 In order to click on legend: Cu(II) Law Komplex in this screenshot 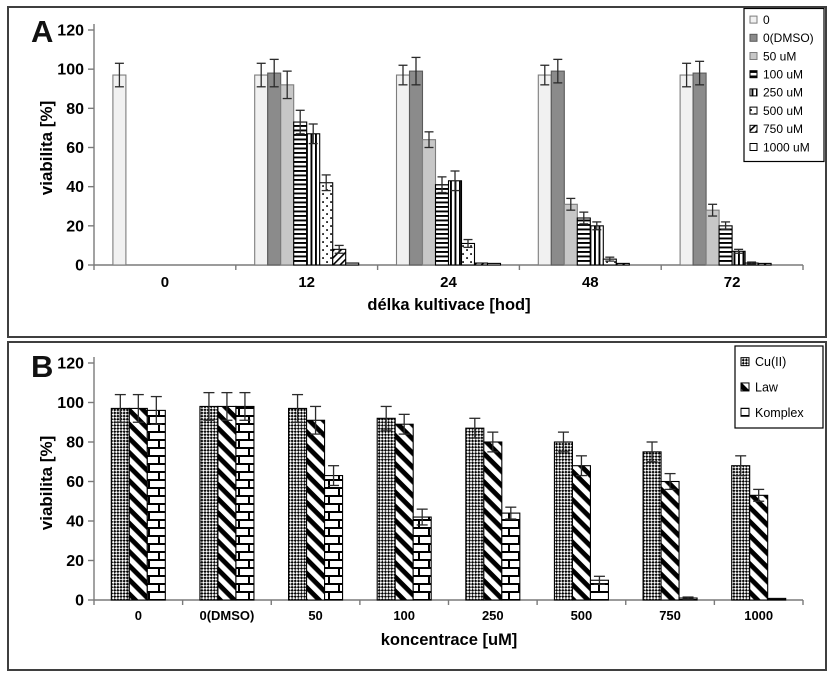, I will do `click(779, 387)`.